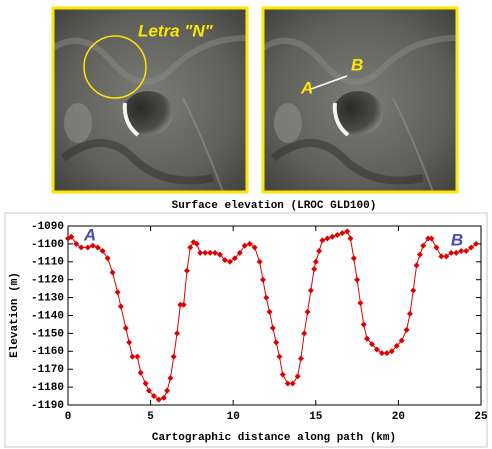 The height and width of the screenshot is (449, 492). I want to click on image-label: B, so click(357, 64).